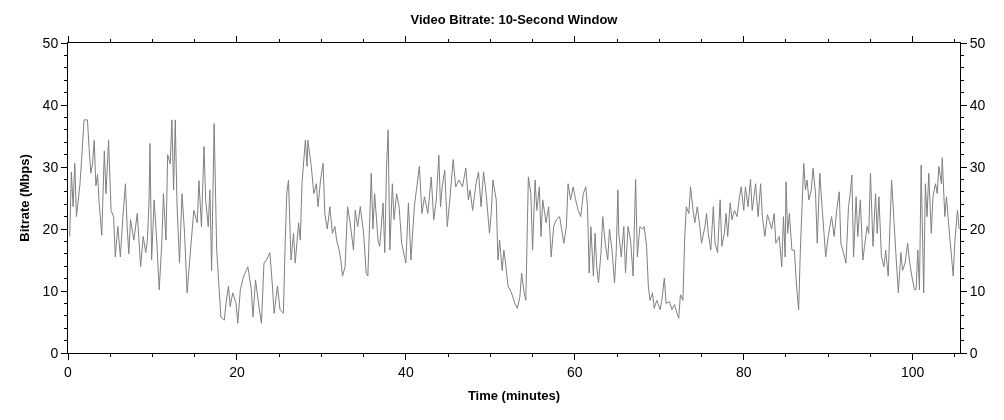 The width and height of the screenshot is (1004, 420). Describe the element at coordinates (54, 352) in the screenshot. I see `y-tick-label: 0` at that location.